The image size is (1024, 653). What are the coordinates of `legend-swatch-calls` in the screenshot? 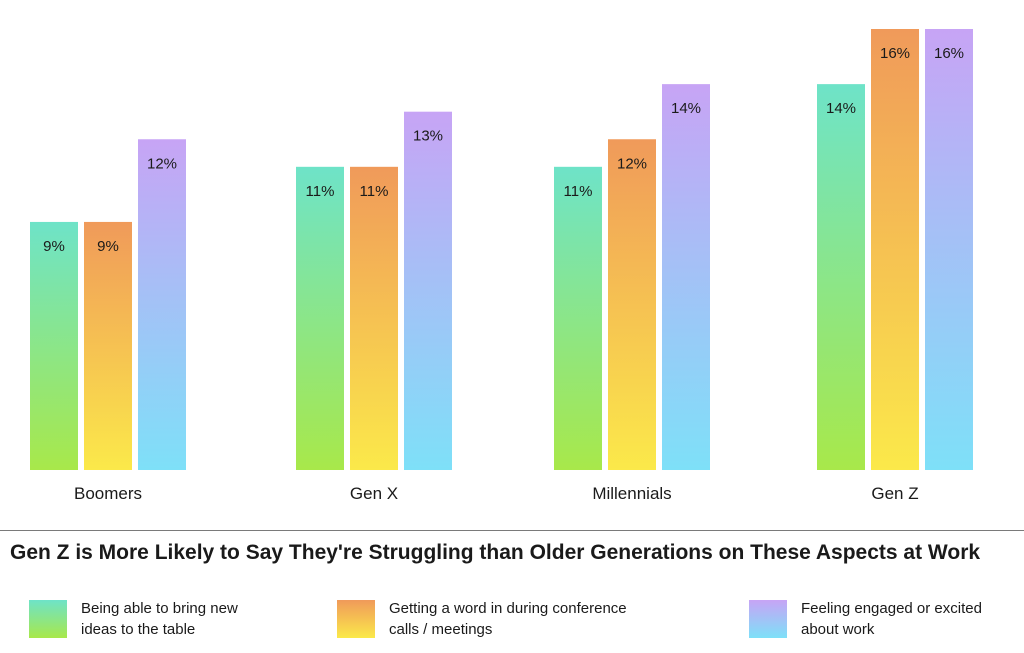 It's located at (356, 619).